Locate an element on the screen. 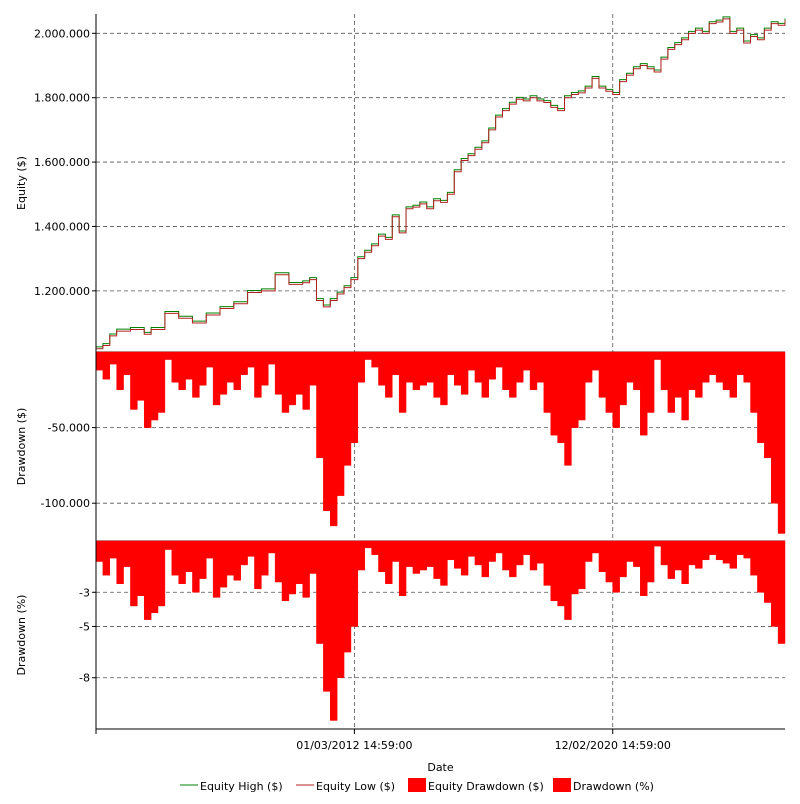 This screenshot has height=804, width=800. y-axis-label-equity: Equity ($) is located at coordinates (21, 183).